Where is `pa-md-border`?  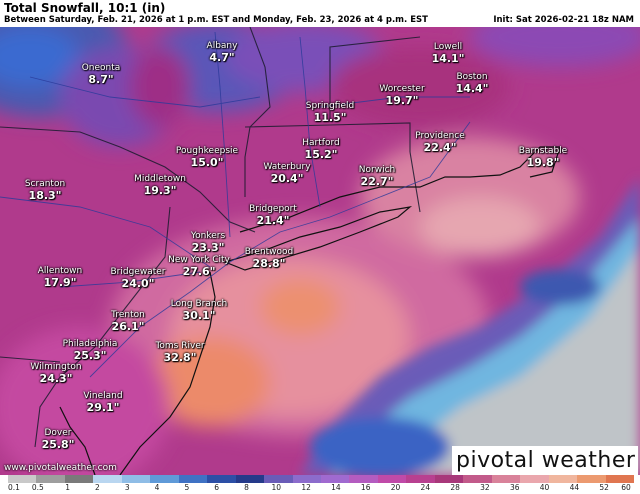 pa-md-border is located at coordinates (30, 359).